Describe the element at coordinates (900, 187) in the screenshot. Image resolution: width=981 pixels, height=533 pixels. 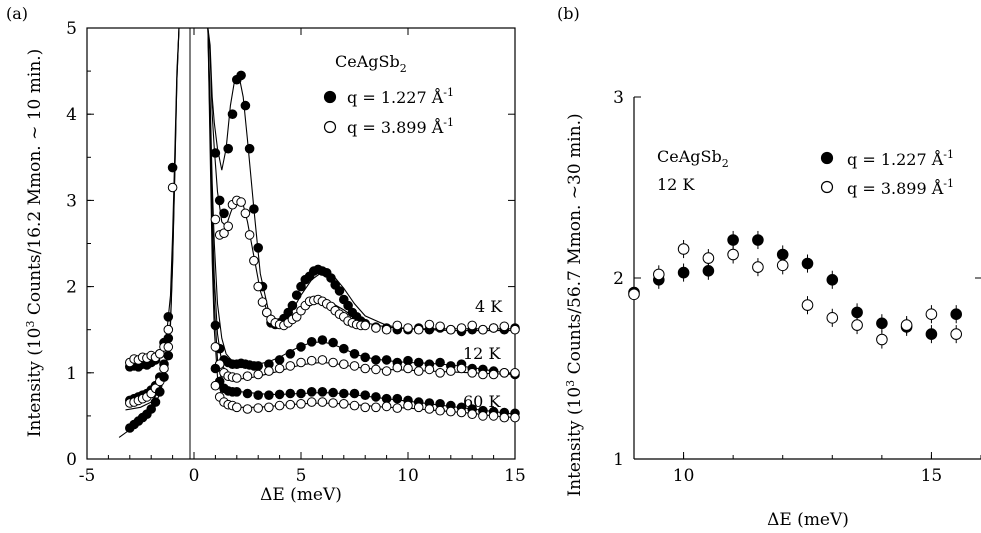
I see `panel-b-legend-entry-2: q = 3.899 Å-1` at that location.